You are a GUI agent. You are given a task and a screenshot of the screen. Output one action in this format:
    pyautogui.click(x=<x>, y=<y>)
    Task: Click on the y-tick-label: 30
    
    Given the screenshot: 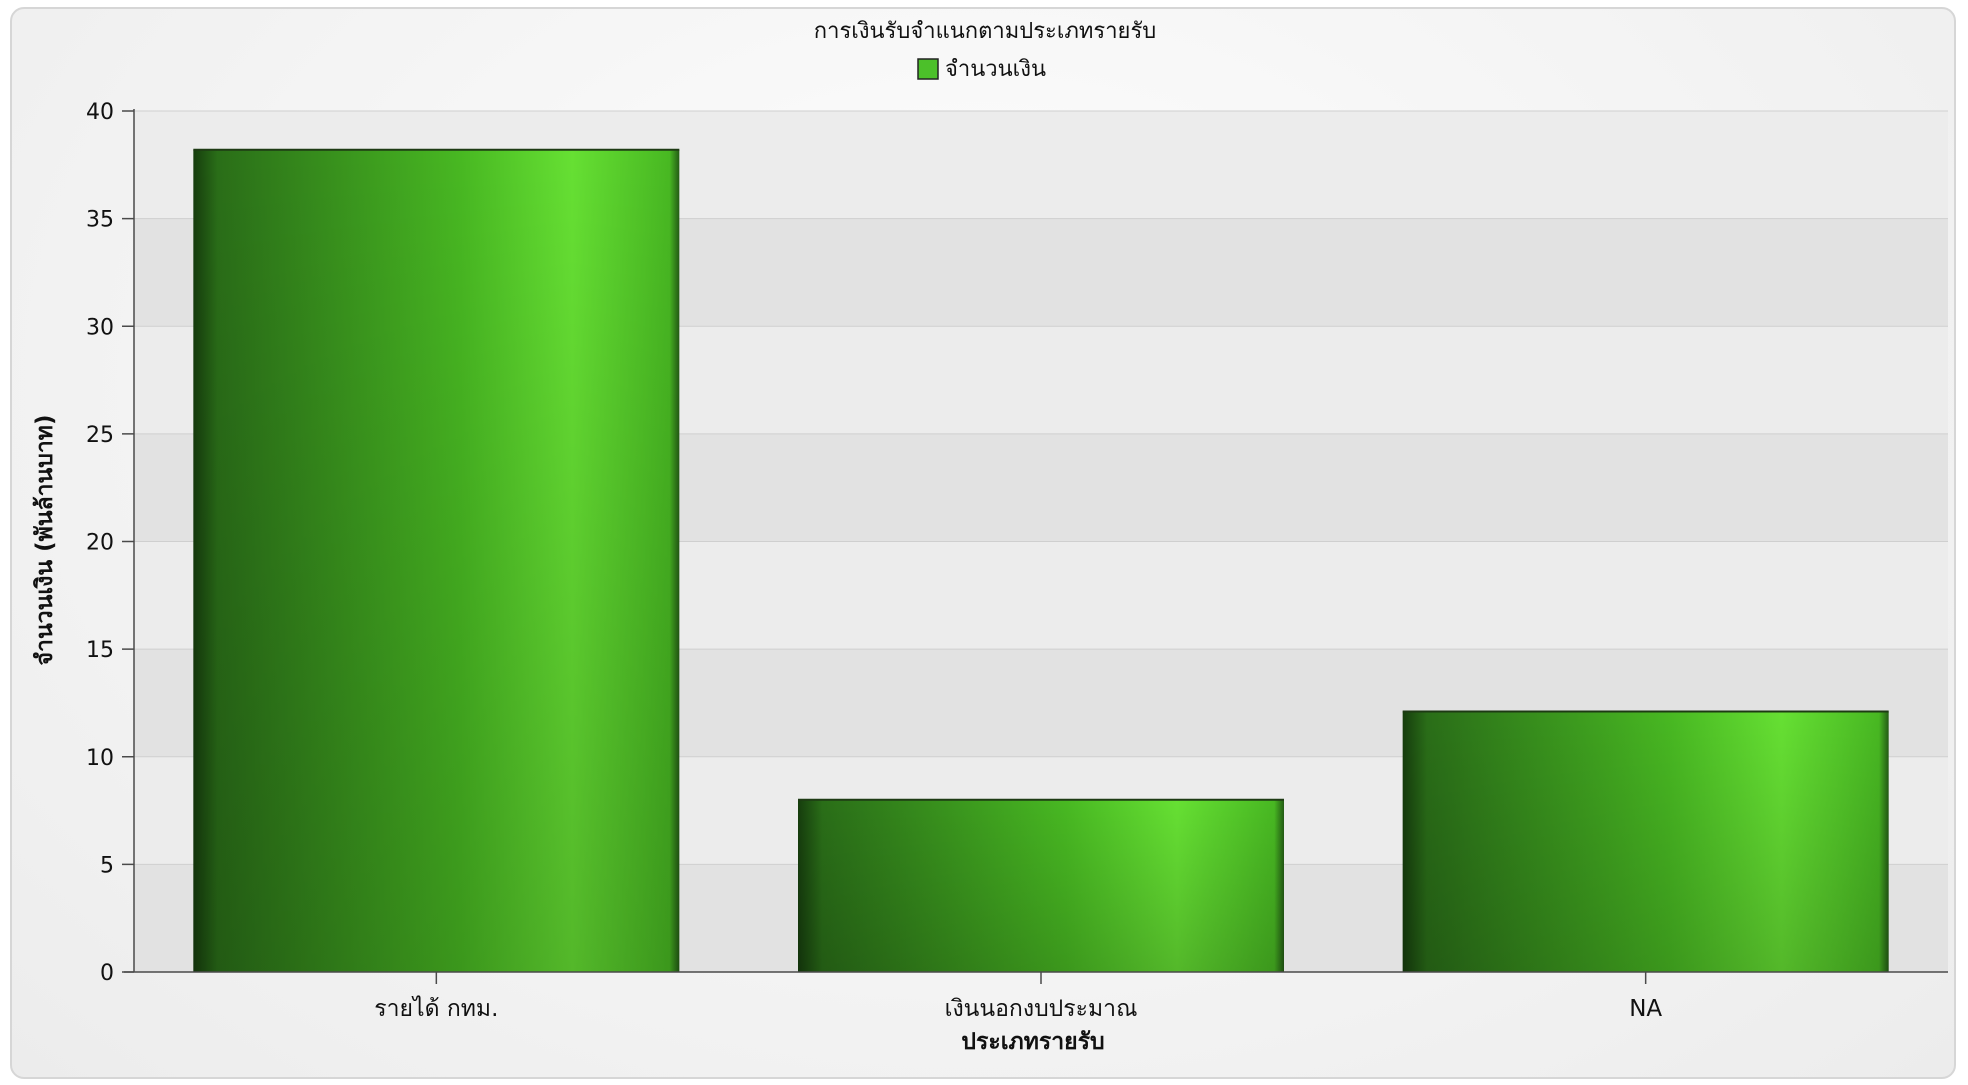 What is the action you would take?
    pyautogui.click(x=100, y=327)
    